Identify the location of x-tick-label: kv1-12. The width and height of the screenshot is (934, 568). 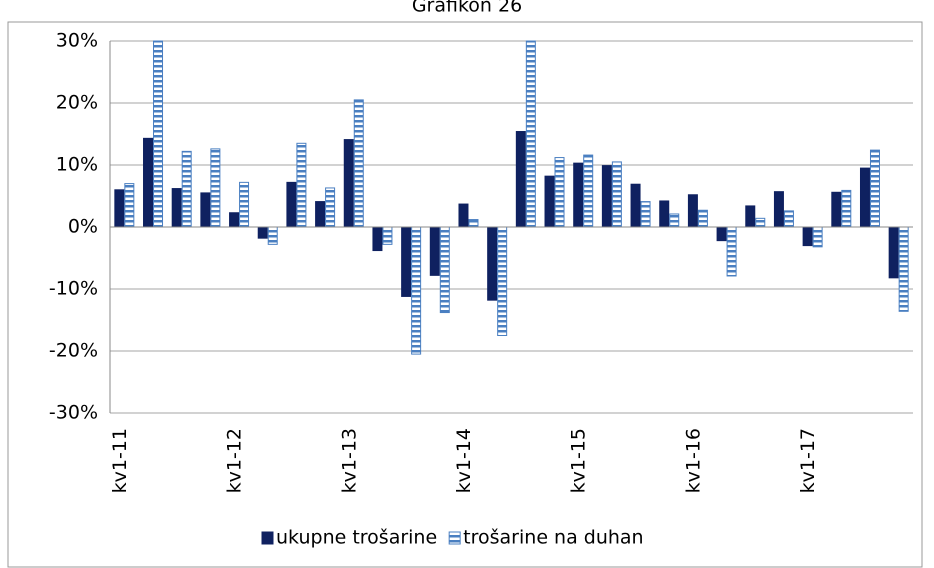
(235, 460).